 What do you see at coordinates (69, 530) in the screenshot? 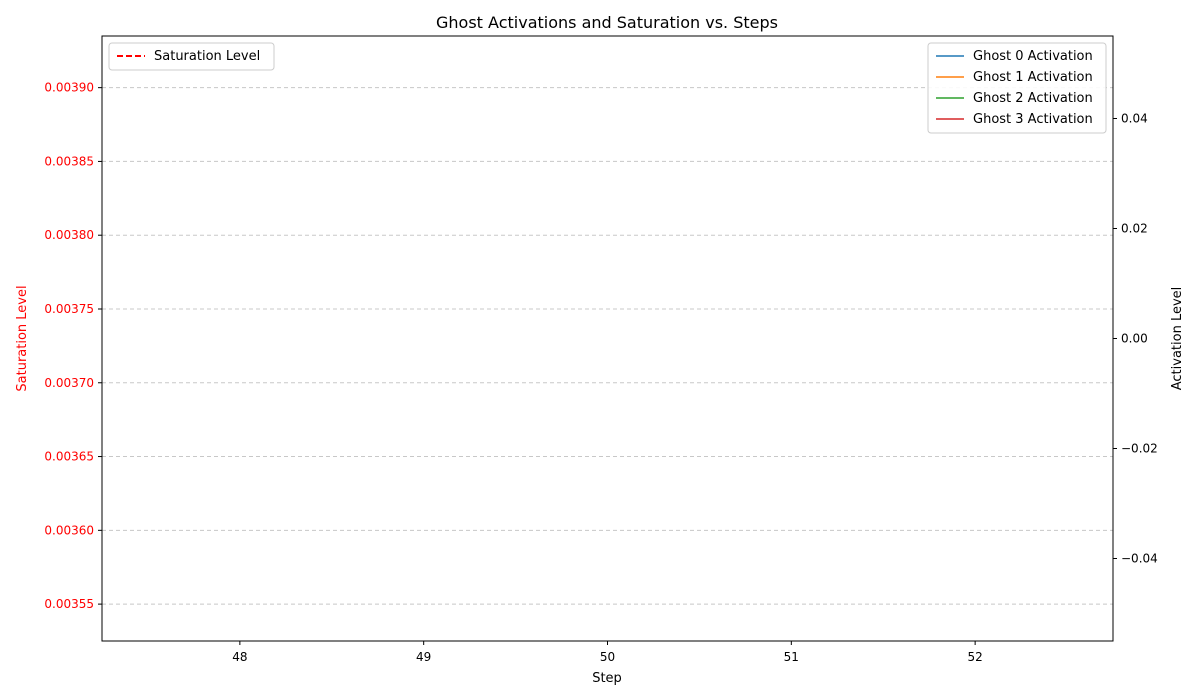
I see `left-y-tick-label: 0.00360` at bounding box center [69, 530].